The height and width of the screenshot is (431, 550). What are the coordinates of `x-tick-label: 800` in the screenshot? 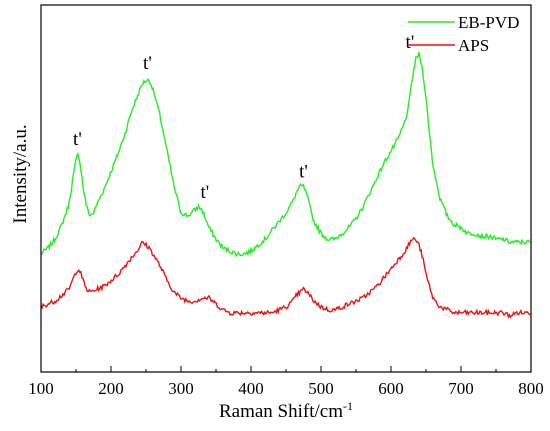 It's located at (531, 388).